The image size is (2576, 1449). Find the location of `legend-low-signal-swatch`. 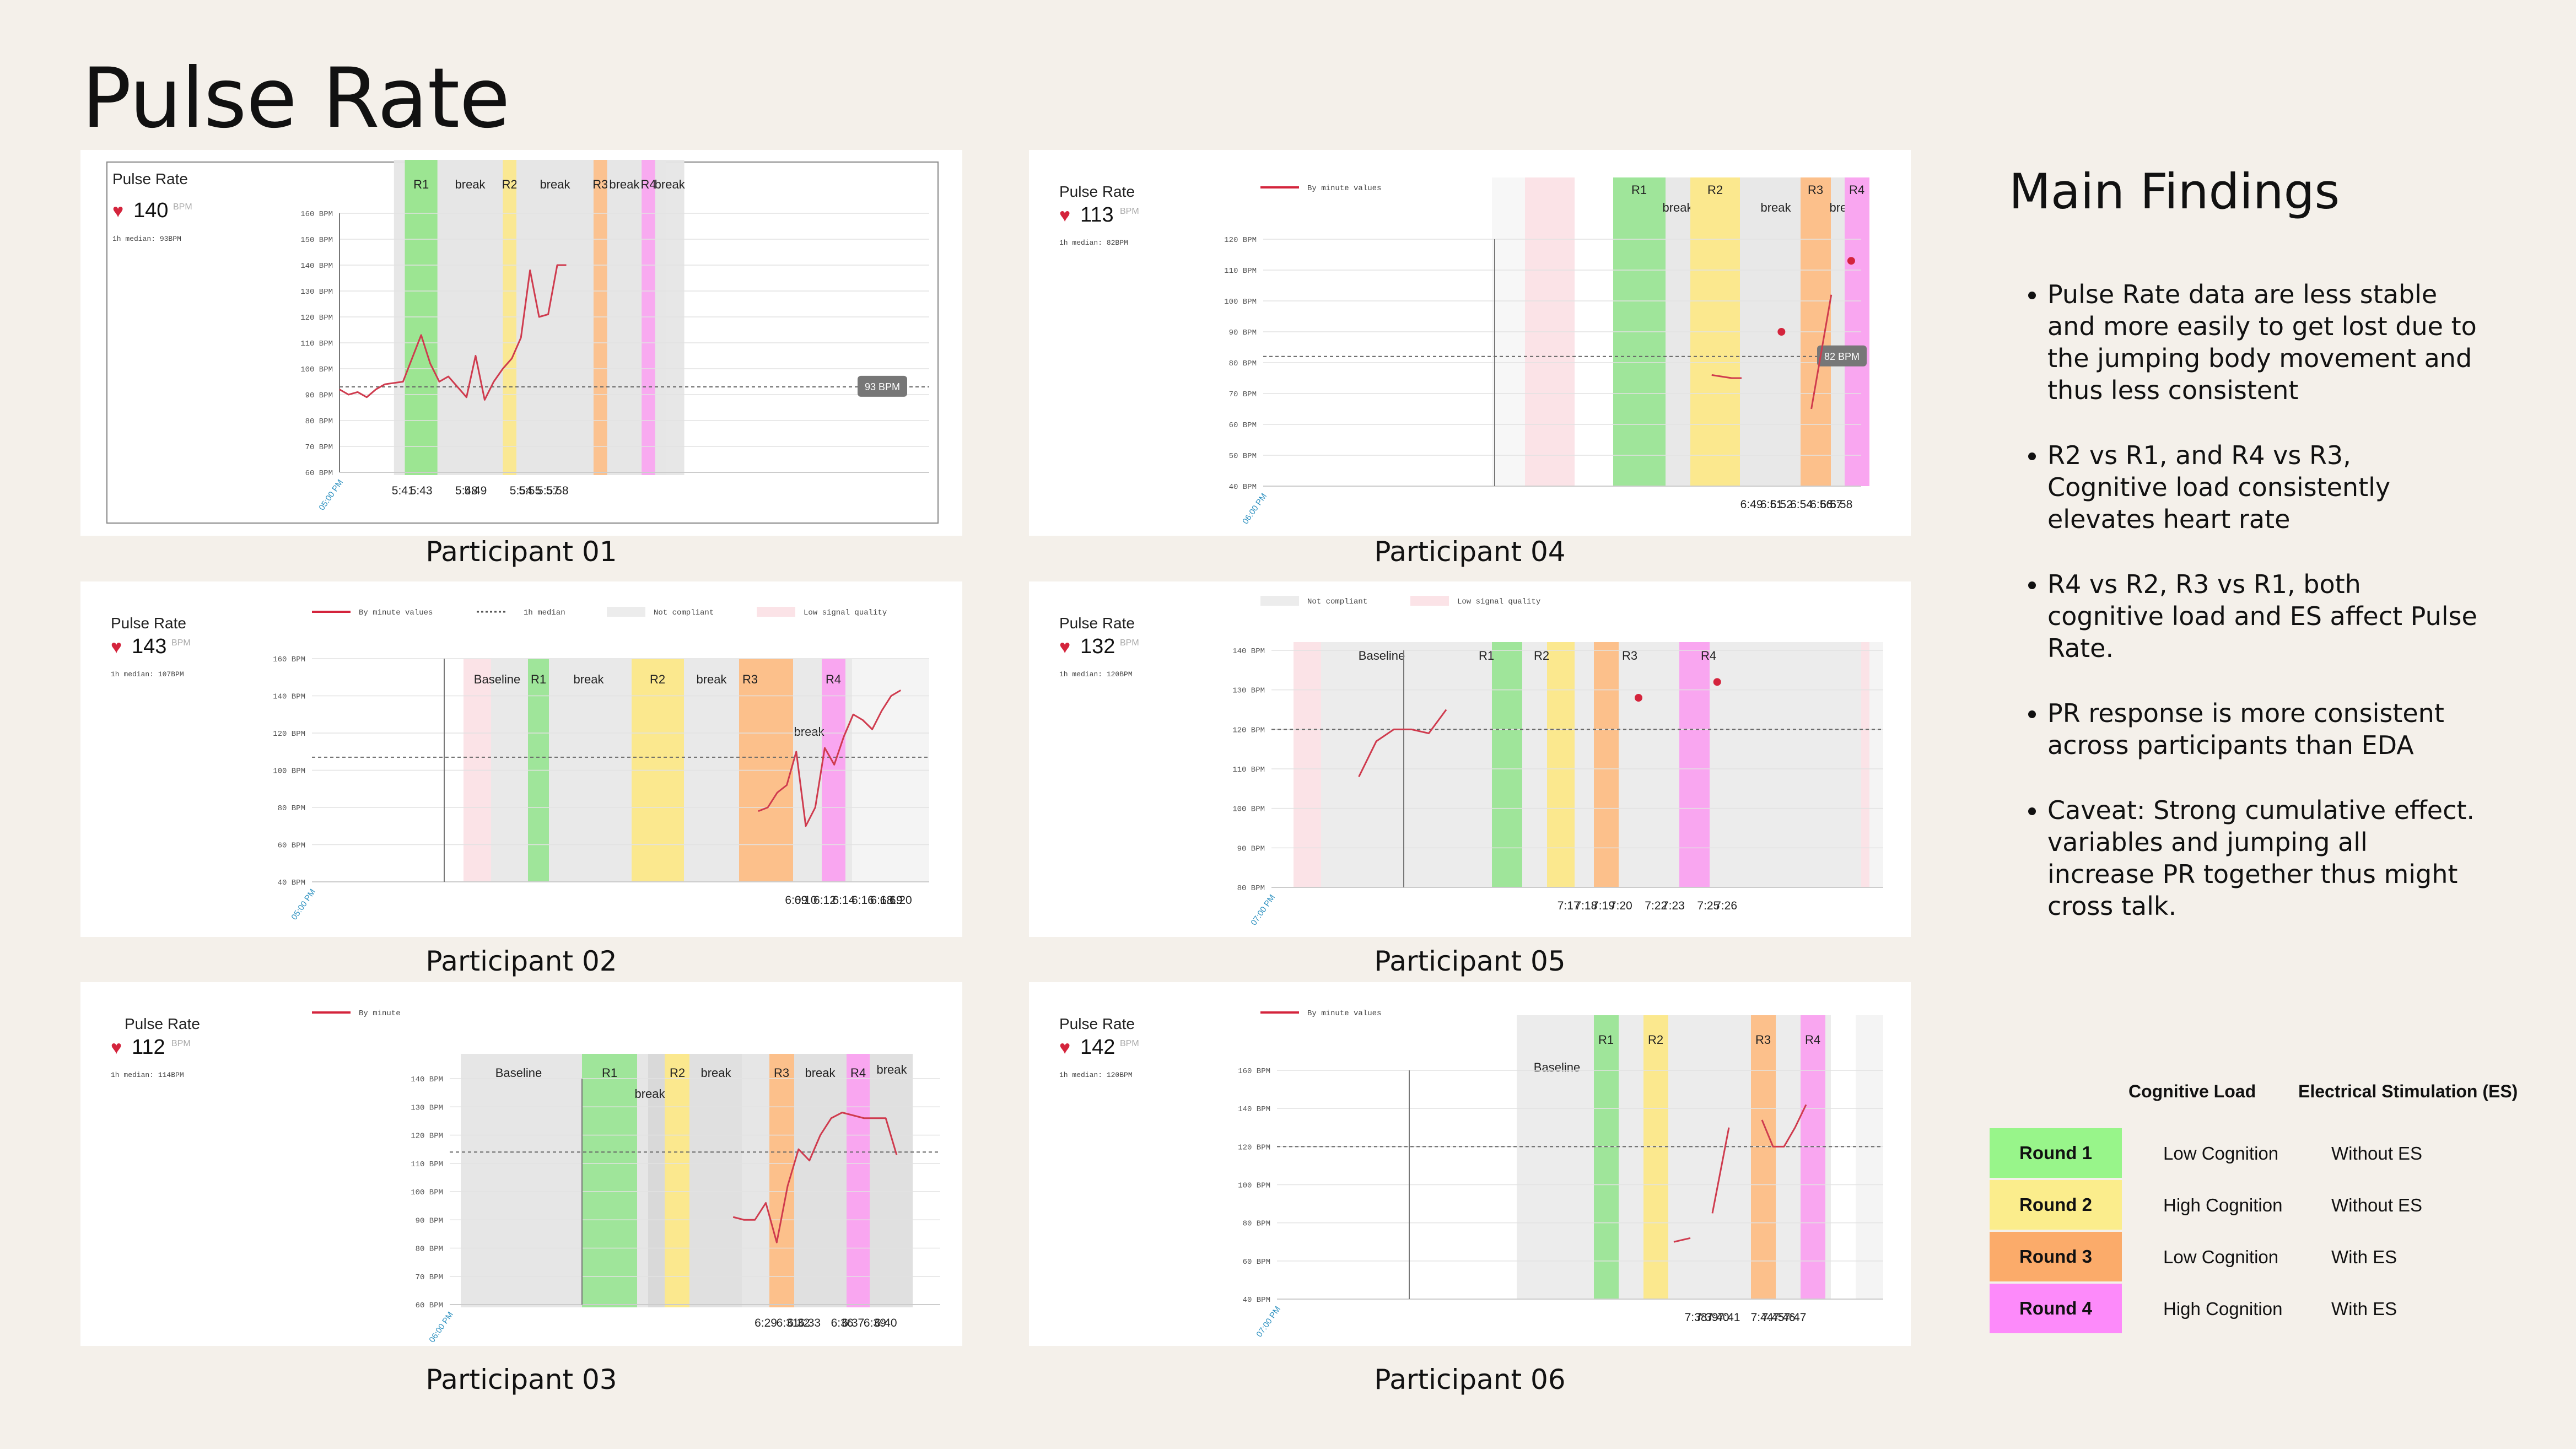

legend-low-signal-swatch is located at coordinates (776, 612).